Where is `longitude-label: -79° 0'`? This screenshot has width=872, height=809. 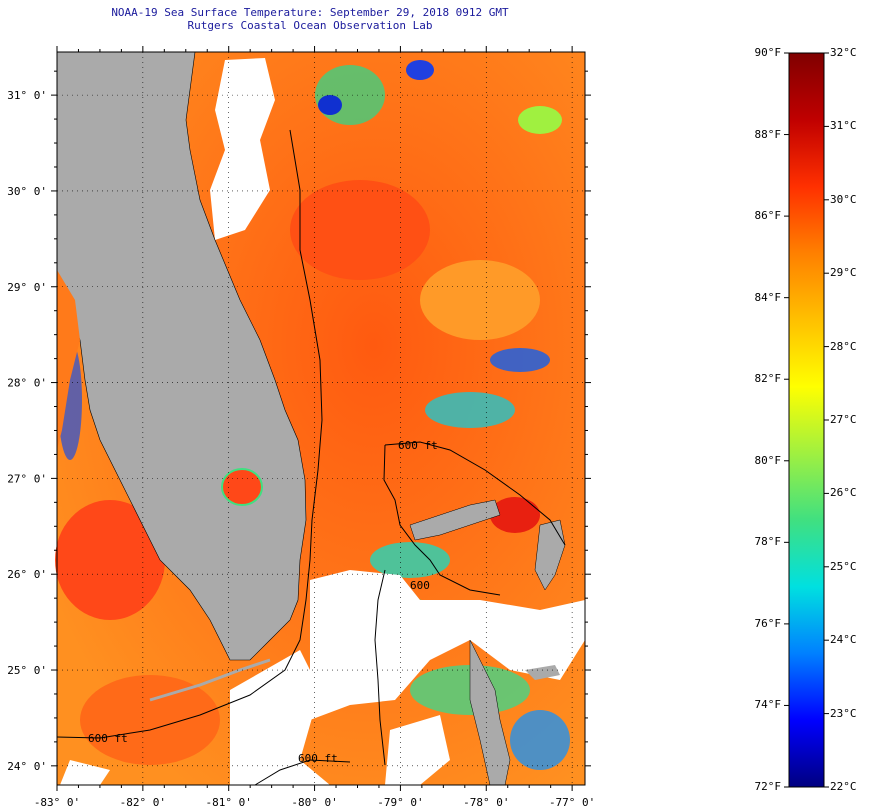 longitude-label: -79° 0' is located at coordinates (400, 802).